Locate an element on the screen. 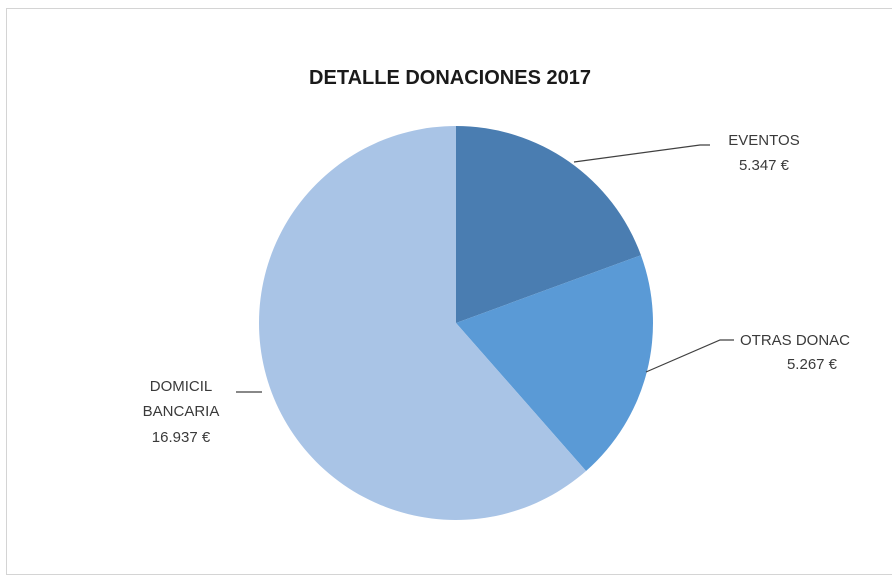 Image resolution: width=892 pixels, height=578 pixels. slice-label-domicil-line1: DOMICIL is located at coordinates (181, 386).